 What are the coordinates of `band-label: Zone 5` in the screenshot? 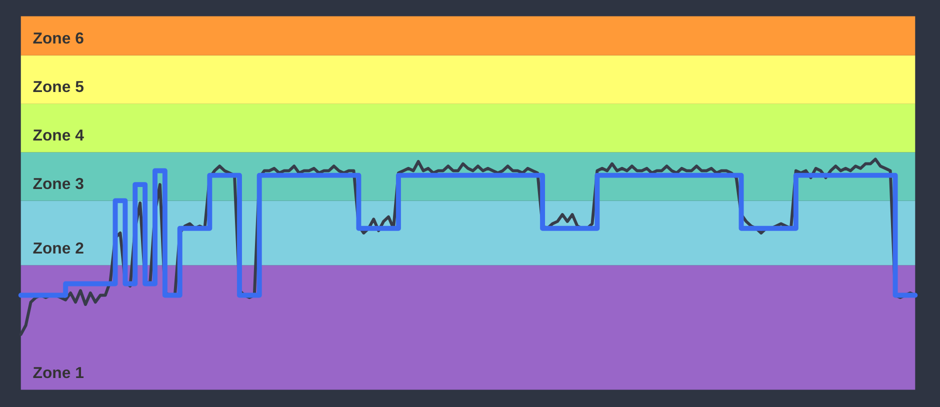 It's located at (58, 87).